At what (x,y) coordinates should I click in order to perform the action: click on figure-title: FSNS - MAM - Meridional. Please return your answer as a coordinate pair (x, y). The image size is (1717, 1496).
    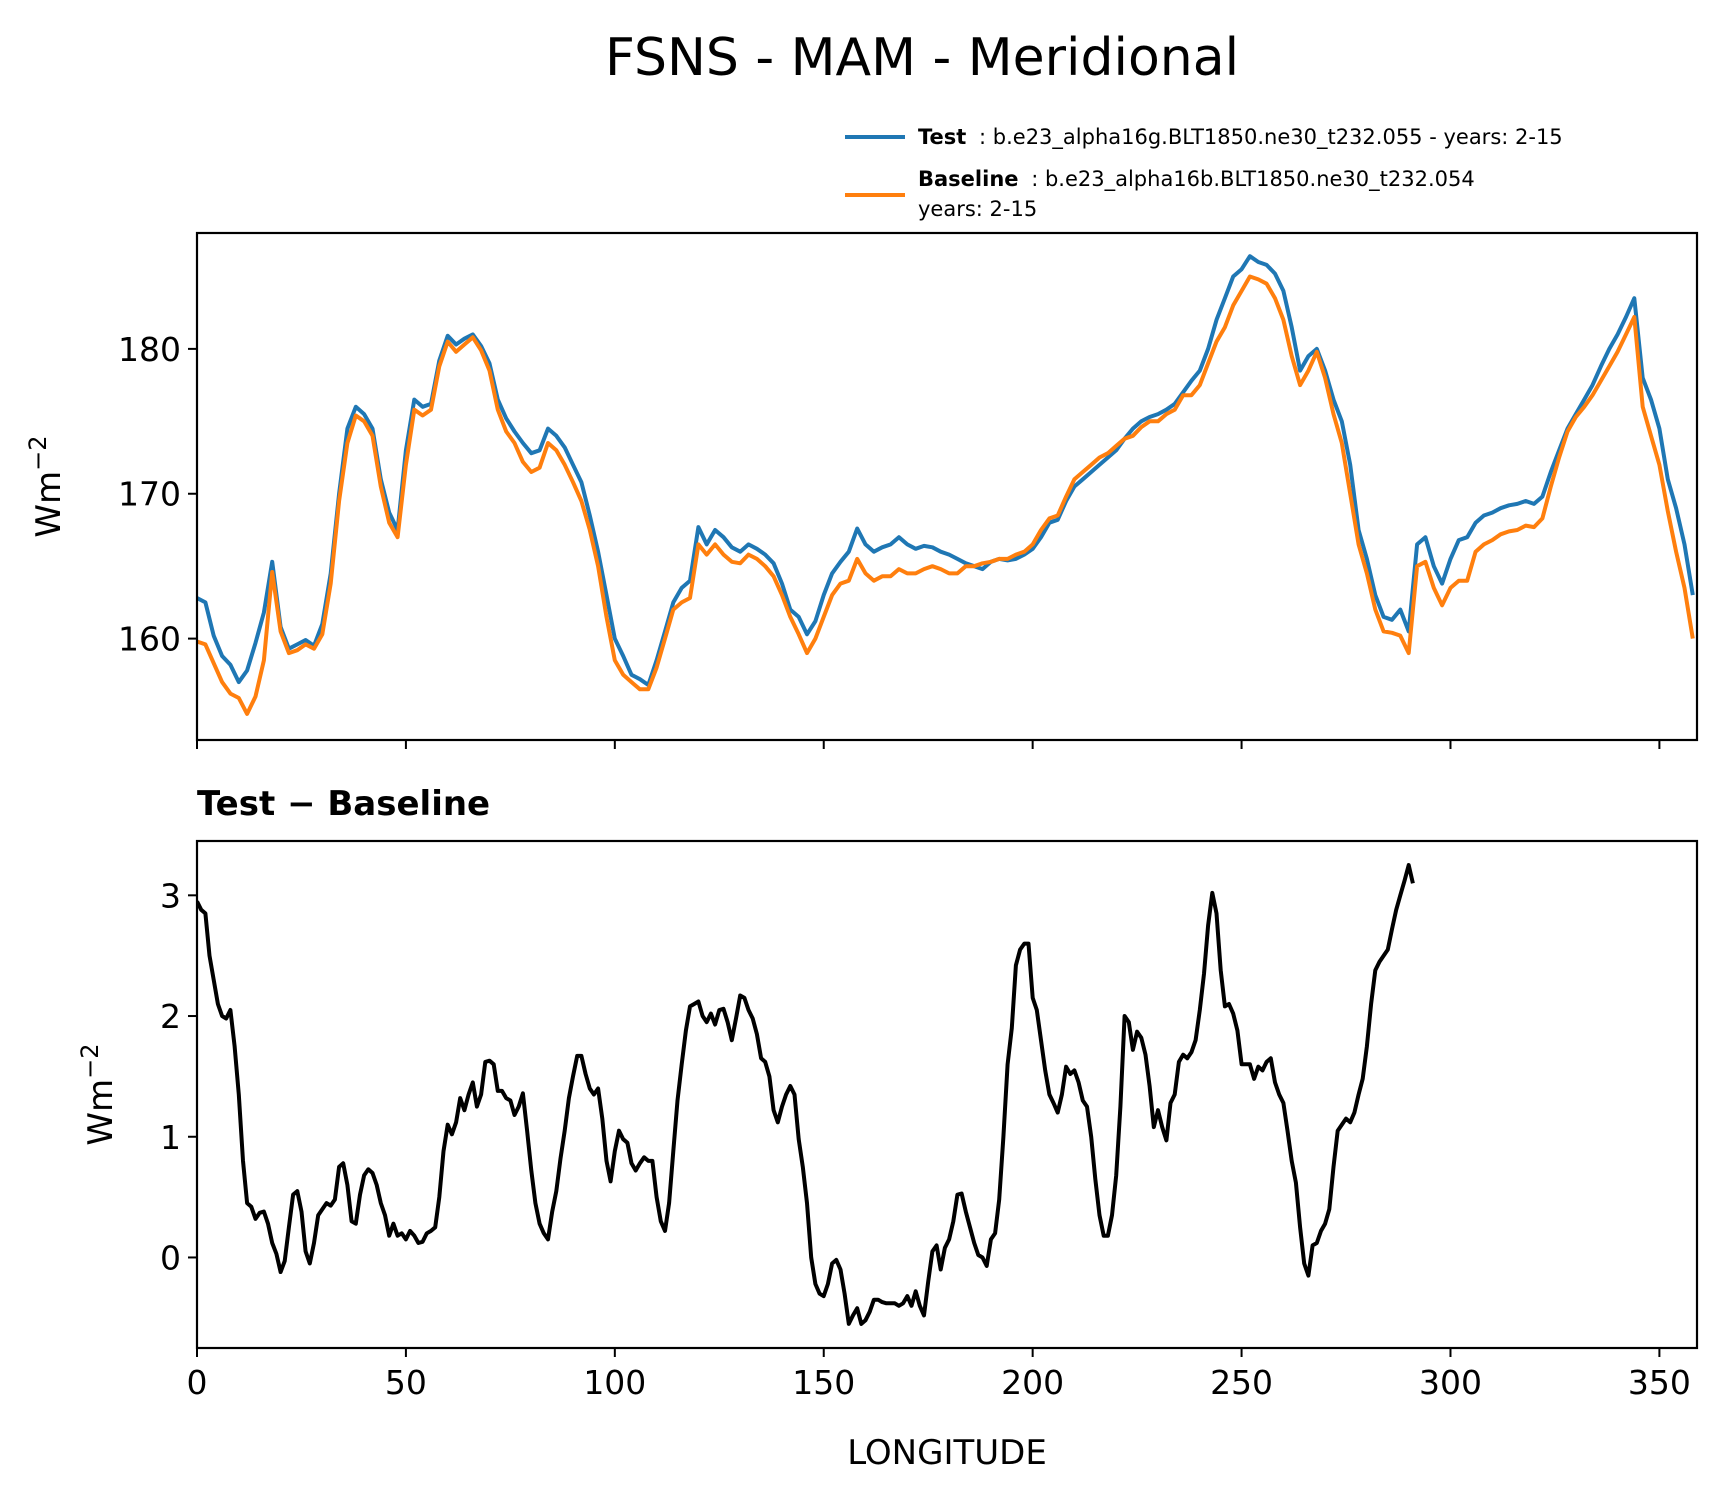
    Looking at the image, I should click on (922, 58).